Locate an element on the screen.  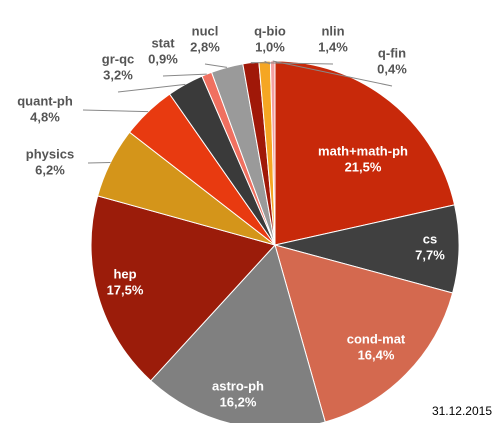
slice-value-label: 1,0% is located at coordinates (270, 46).